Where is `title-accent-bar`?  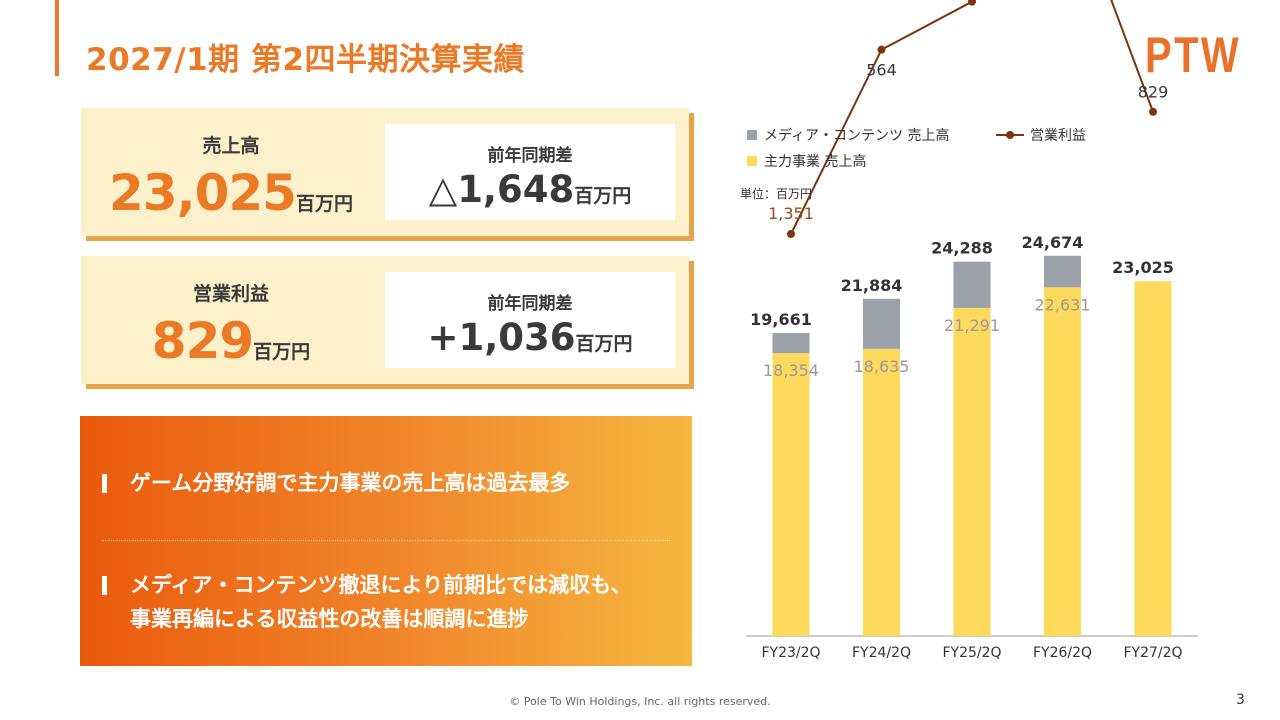 title-accent-bar is located at coordinates (57, 38).